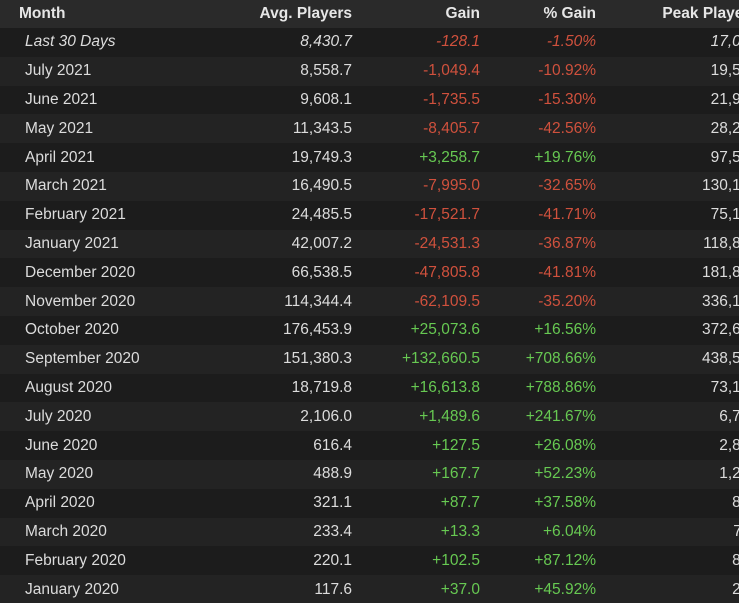 Image resolution: width=739 pixels, height=603 pixels. I want to click on pct-gain-cell: +37.58%, so click(538, 503).